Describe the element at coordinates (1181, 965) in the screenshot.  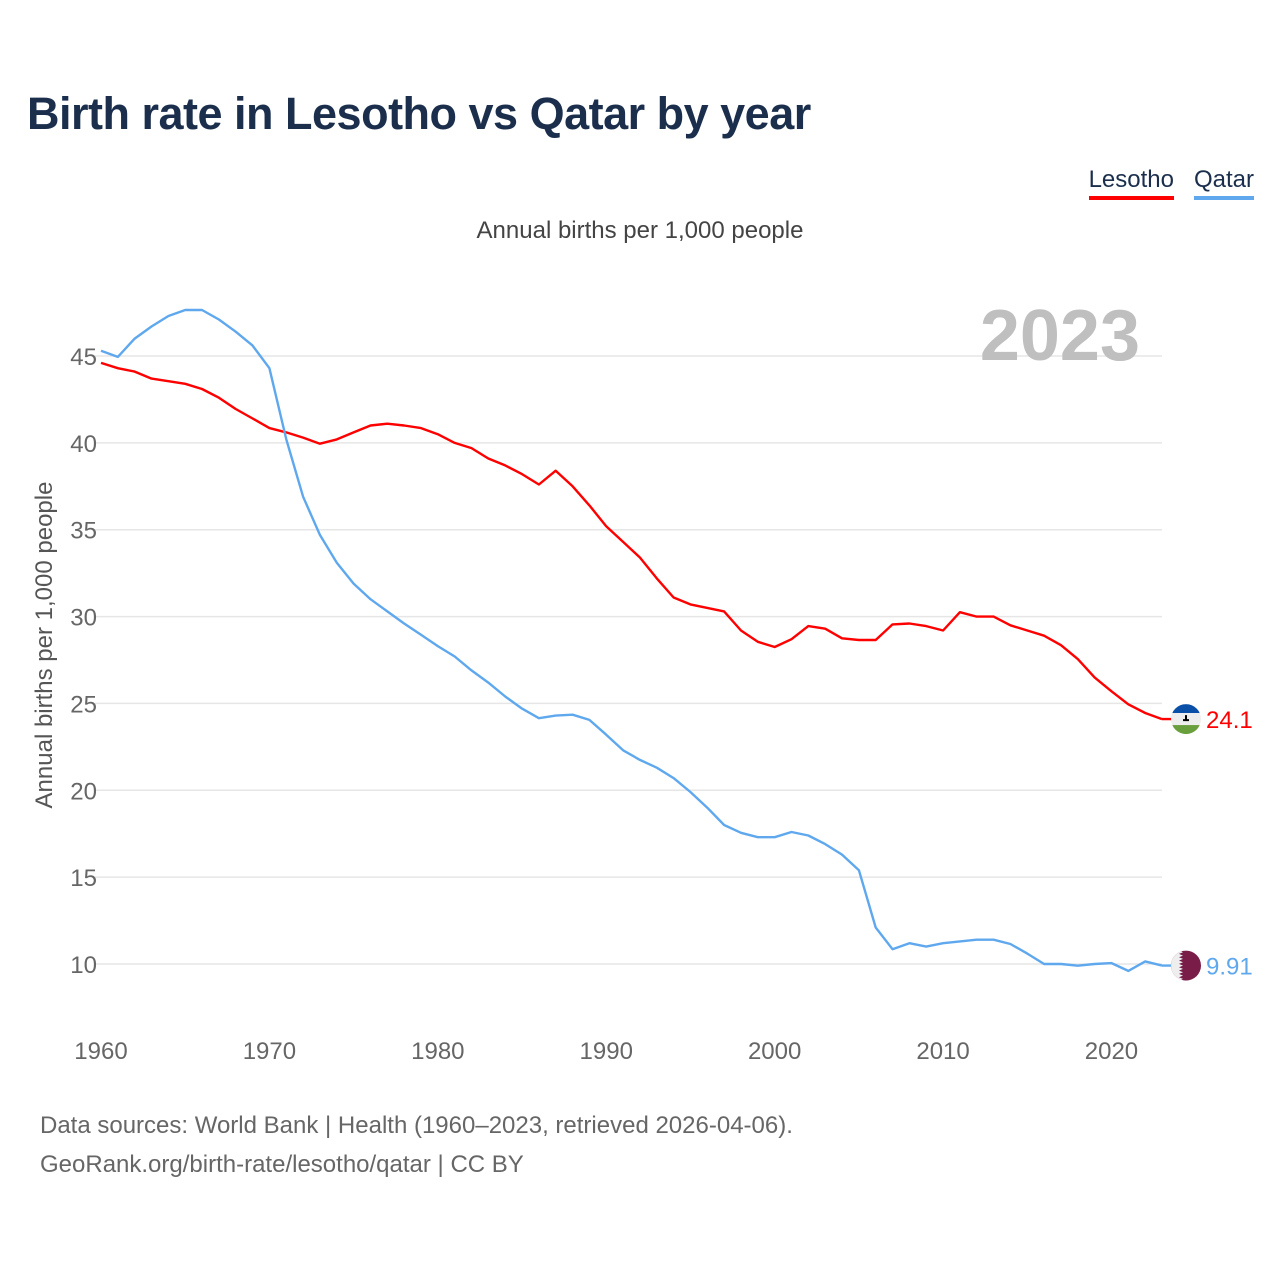
I see `qatar-flag-icon` at that location.